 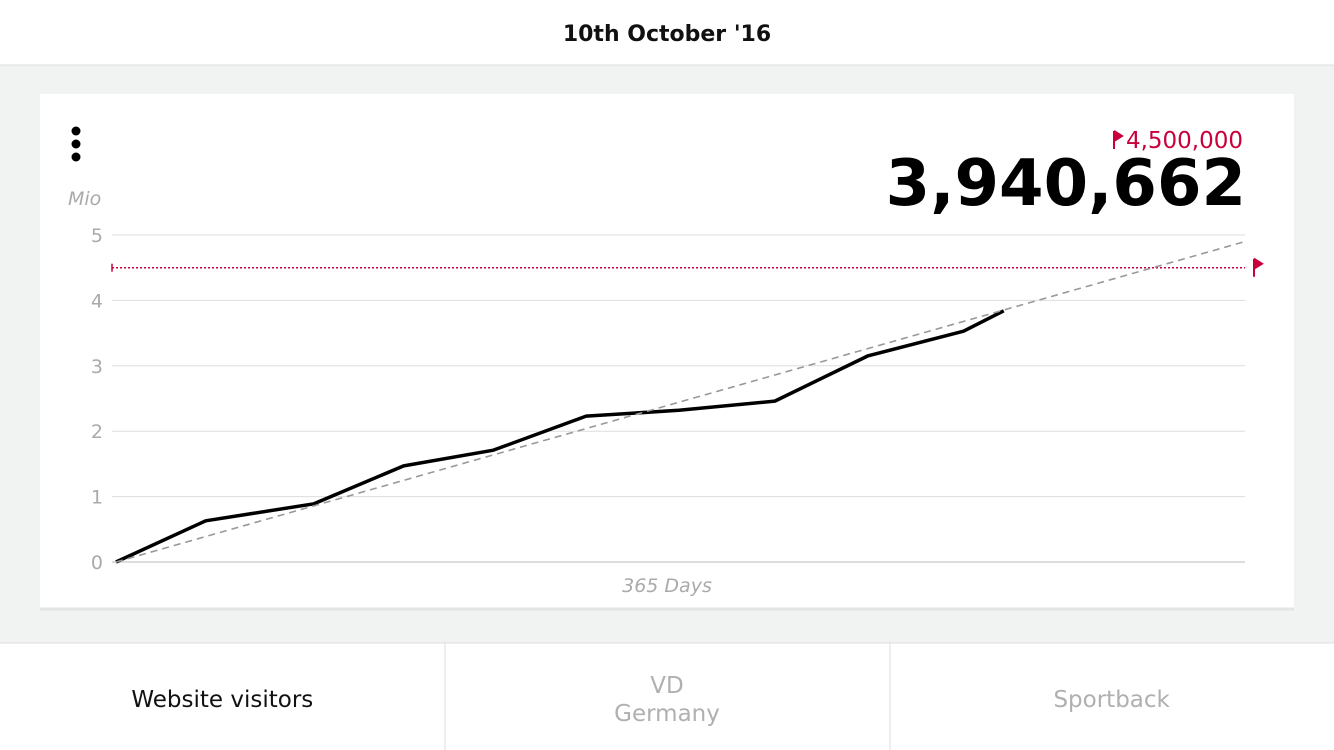 I want to click on current-value: 3,940,662, so click(x=1066, y=184).